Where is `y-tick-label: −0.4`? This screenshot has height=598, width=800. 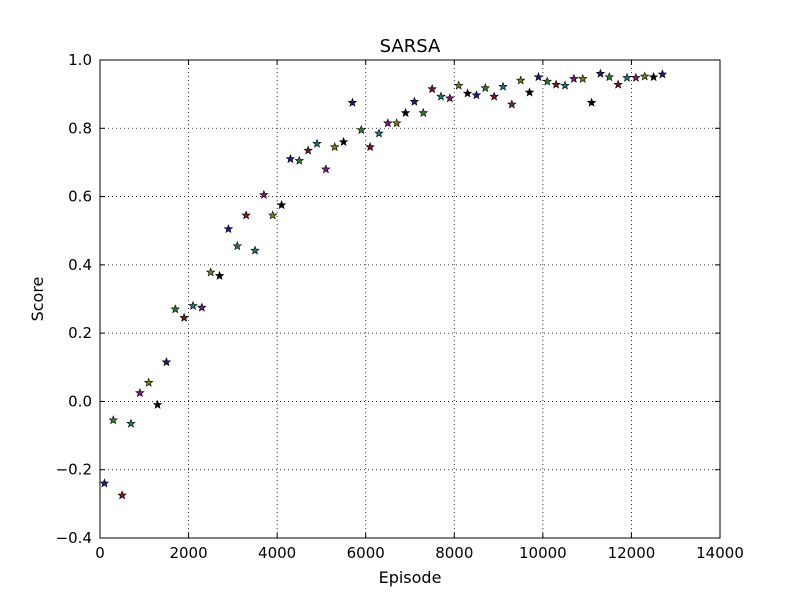 y-tick-label: −0.4 is located at coordinates (74, 538).